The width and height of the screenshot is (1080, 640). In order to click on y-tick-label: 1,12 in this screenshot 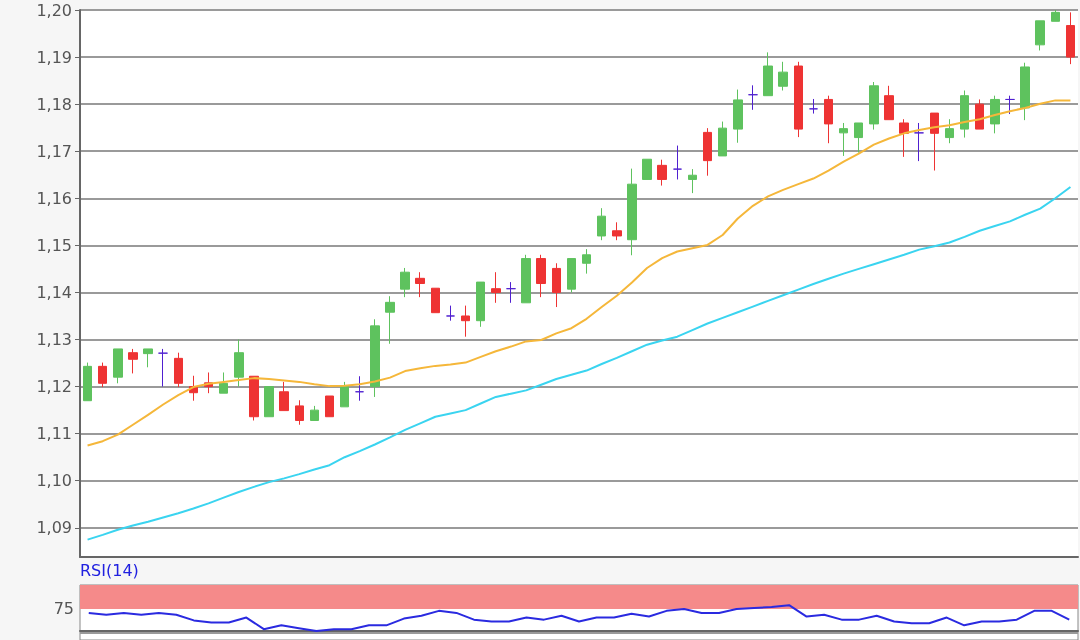, I will do `click(54, 387)`.